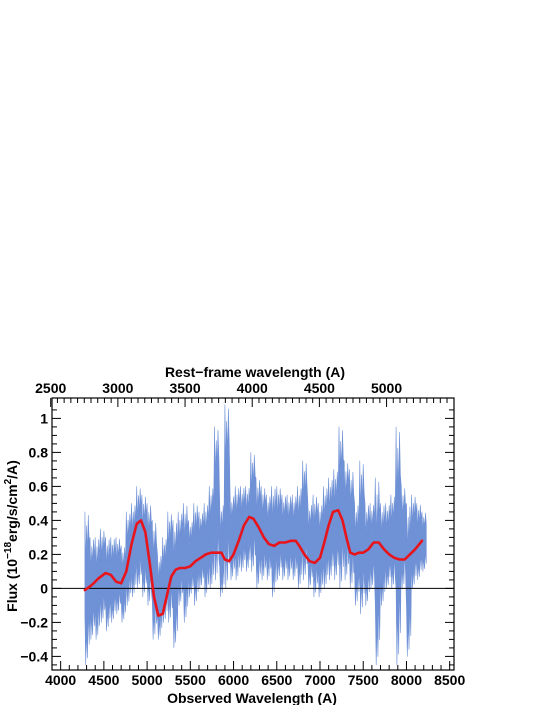  Describe the element at coordinates (103, 680) in the screenshot. I see `x-tick-label: 4500` at that location.